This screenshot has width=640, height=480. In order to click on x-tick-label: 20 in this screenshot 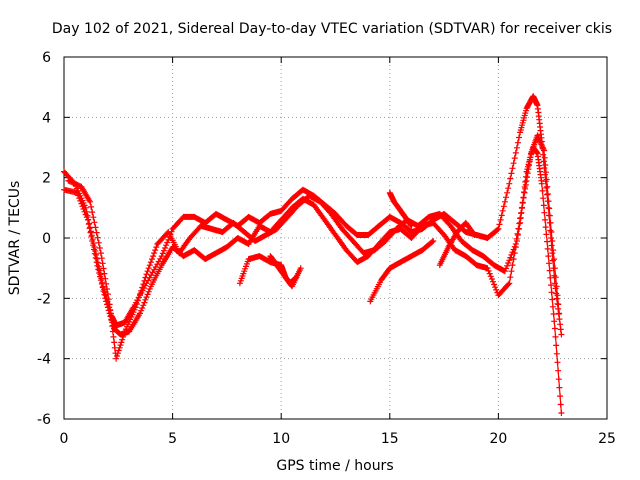, I will do `click(498, 439)`.